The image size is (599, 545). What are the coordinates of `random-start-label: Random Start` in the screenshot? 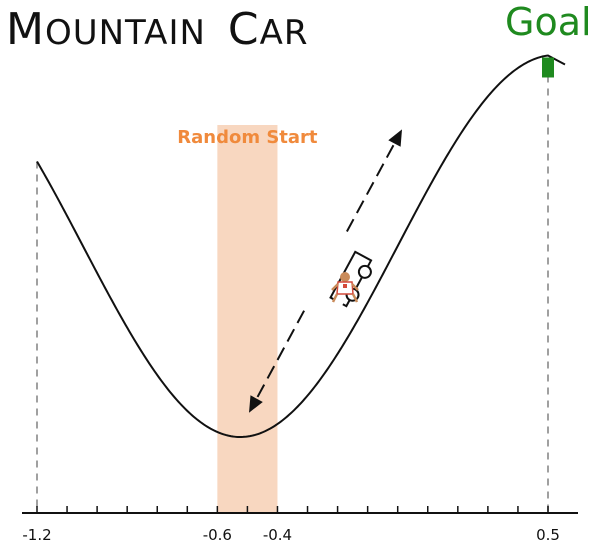 It's located at (247, 137).